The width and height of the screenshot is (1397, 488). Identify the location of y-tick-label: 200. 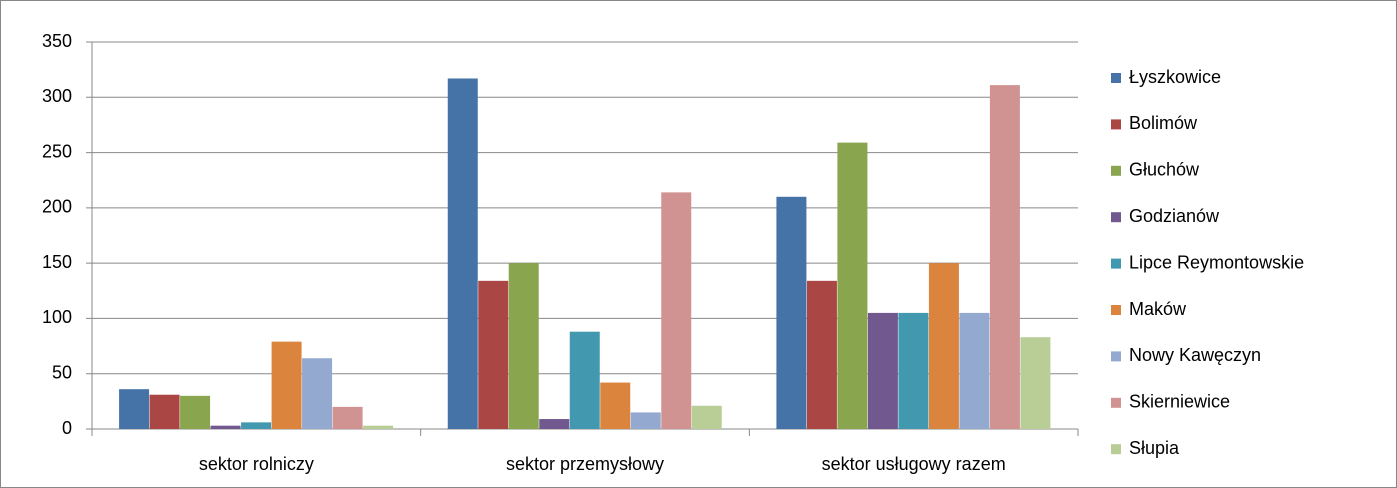
(57, 207).